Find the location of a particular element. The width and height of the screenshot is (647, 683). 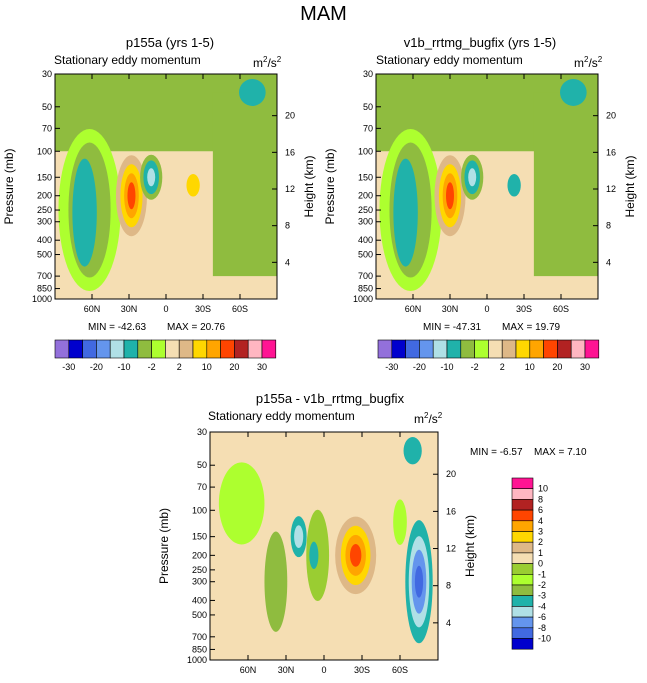

panel1-band-sh-top is located at coordinates (252, 92).